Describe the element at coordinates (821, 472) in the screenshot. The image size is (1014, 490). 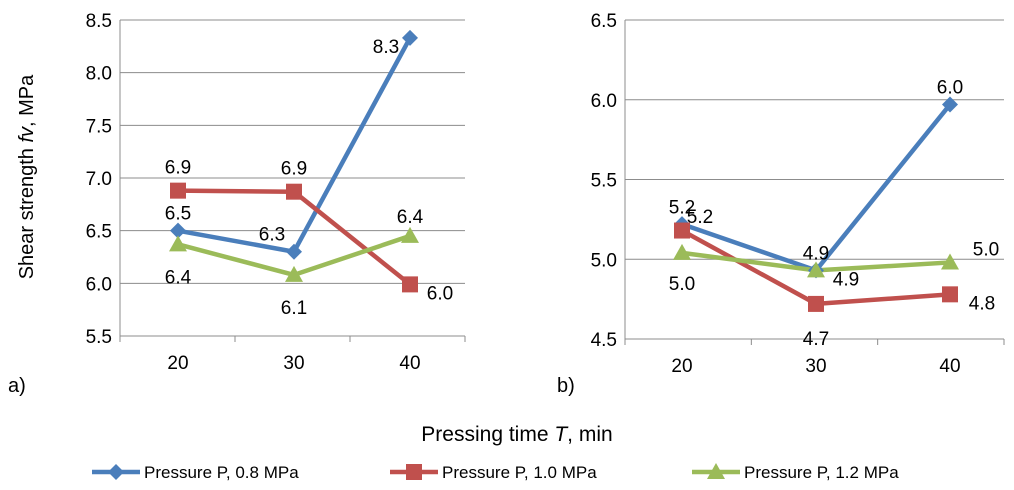
I see `legend-label-3: Pressure P, 1.2 MPa` at that location.